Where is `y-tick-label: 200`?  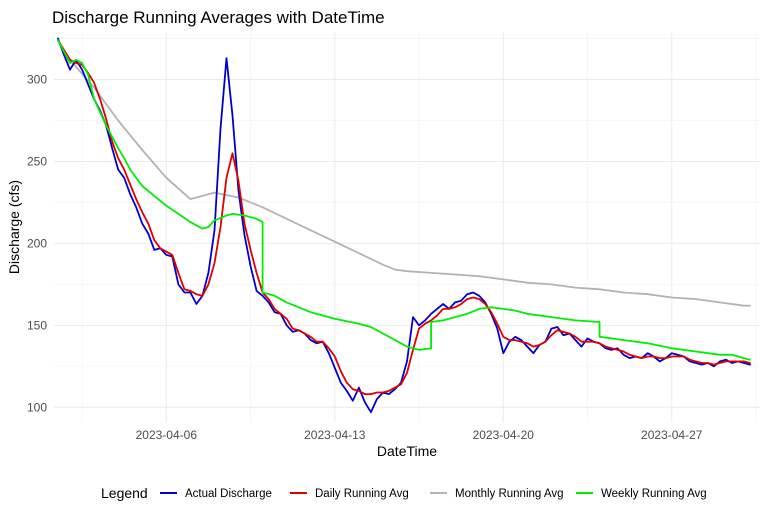
y-tick-label: 200 is located at coordinates (37, 243).